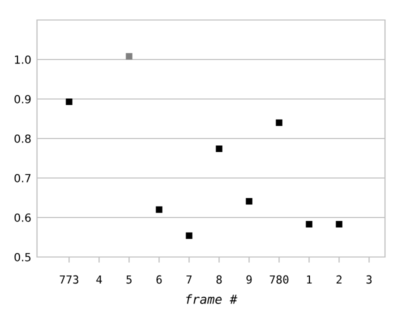 This screenshot has width=413, height=321. I want to click on y-tick-label: 0.8, so click(22, 138).